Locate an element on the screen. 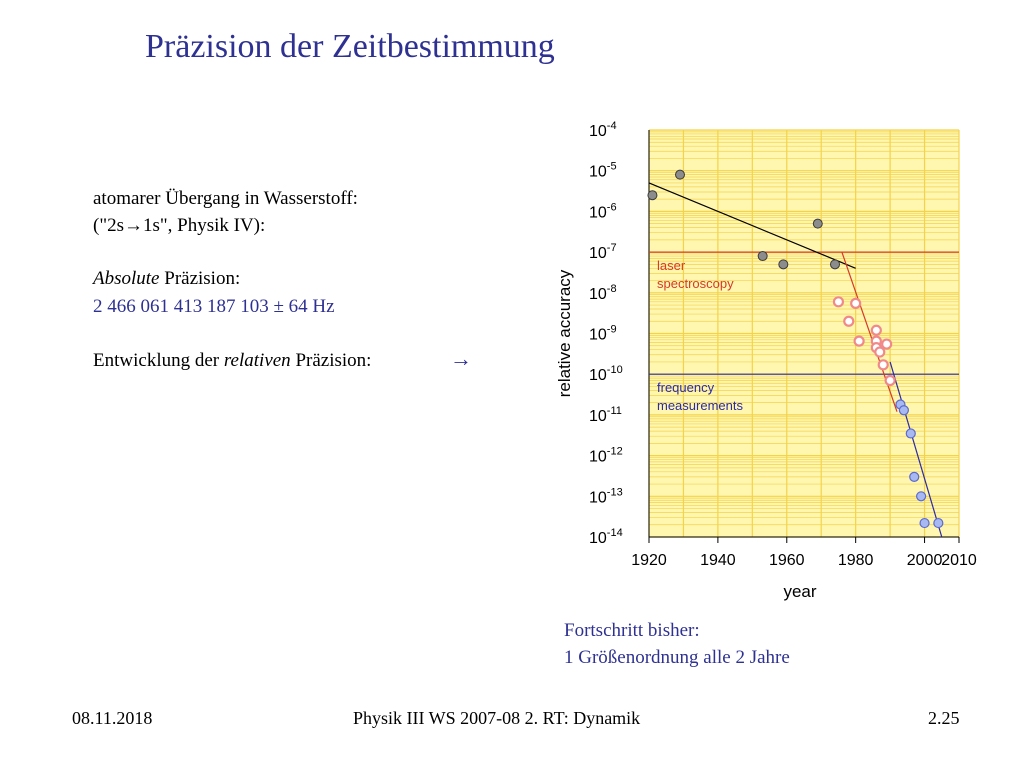 The height and width of the screenshot is (768, 1024). laser-spectroscopy-label-2: spectroscopy is located at coordinates (695, 283).